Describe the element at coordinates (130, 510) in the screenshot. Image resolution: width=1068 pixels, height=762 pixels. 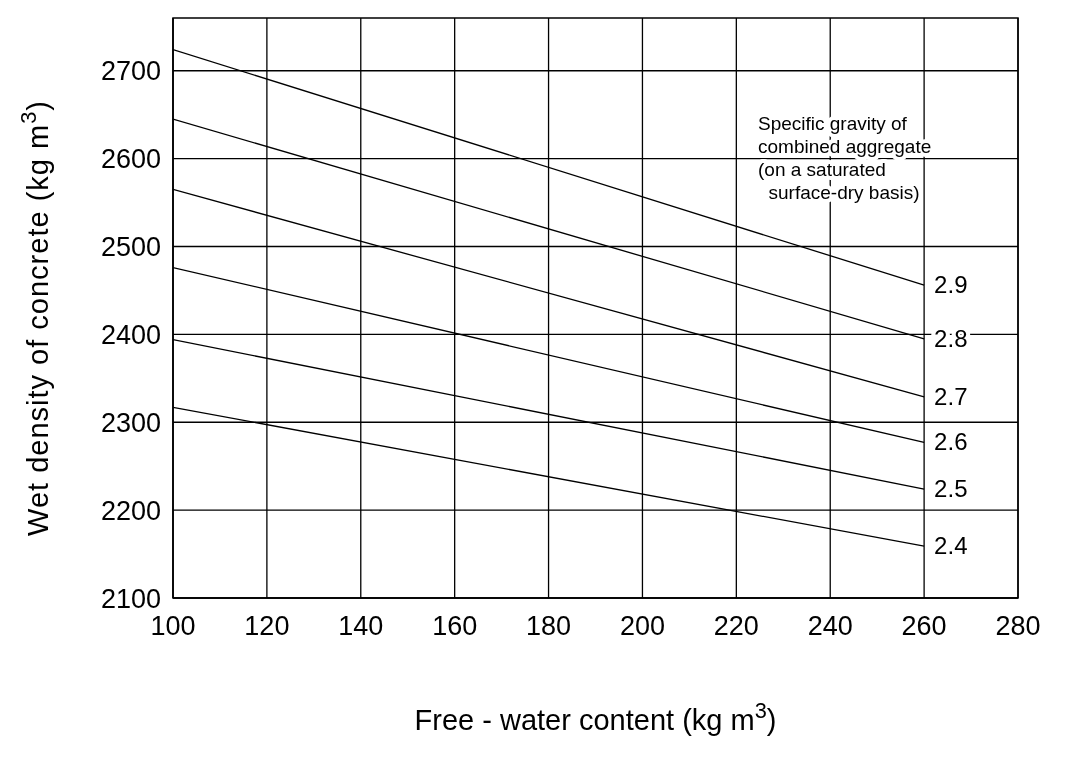
I see `y-tick-label: 2200` at that location.